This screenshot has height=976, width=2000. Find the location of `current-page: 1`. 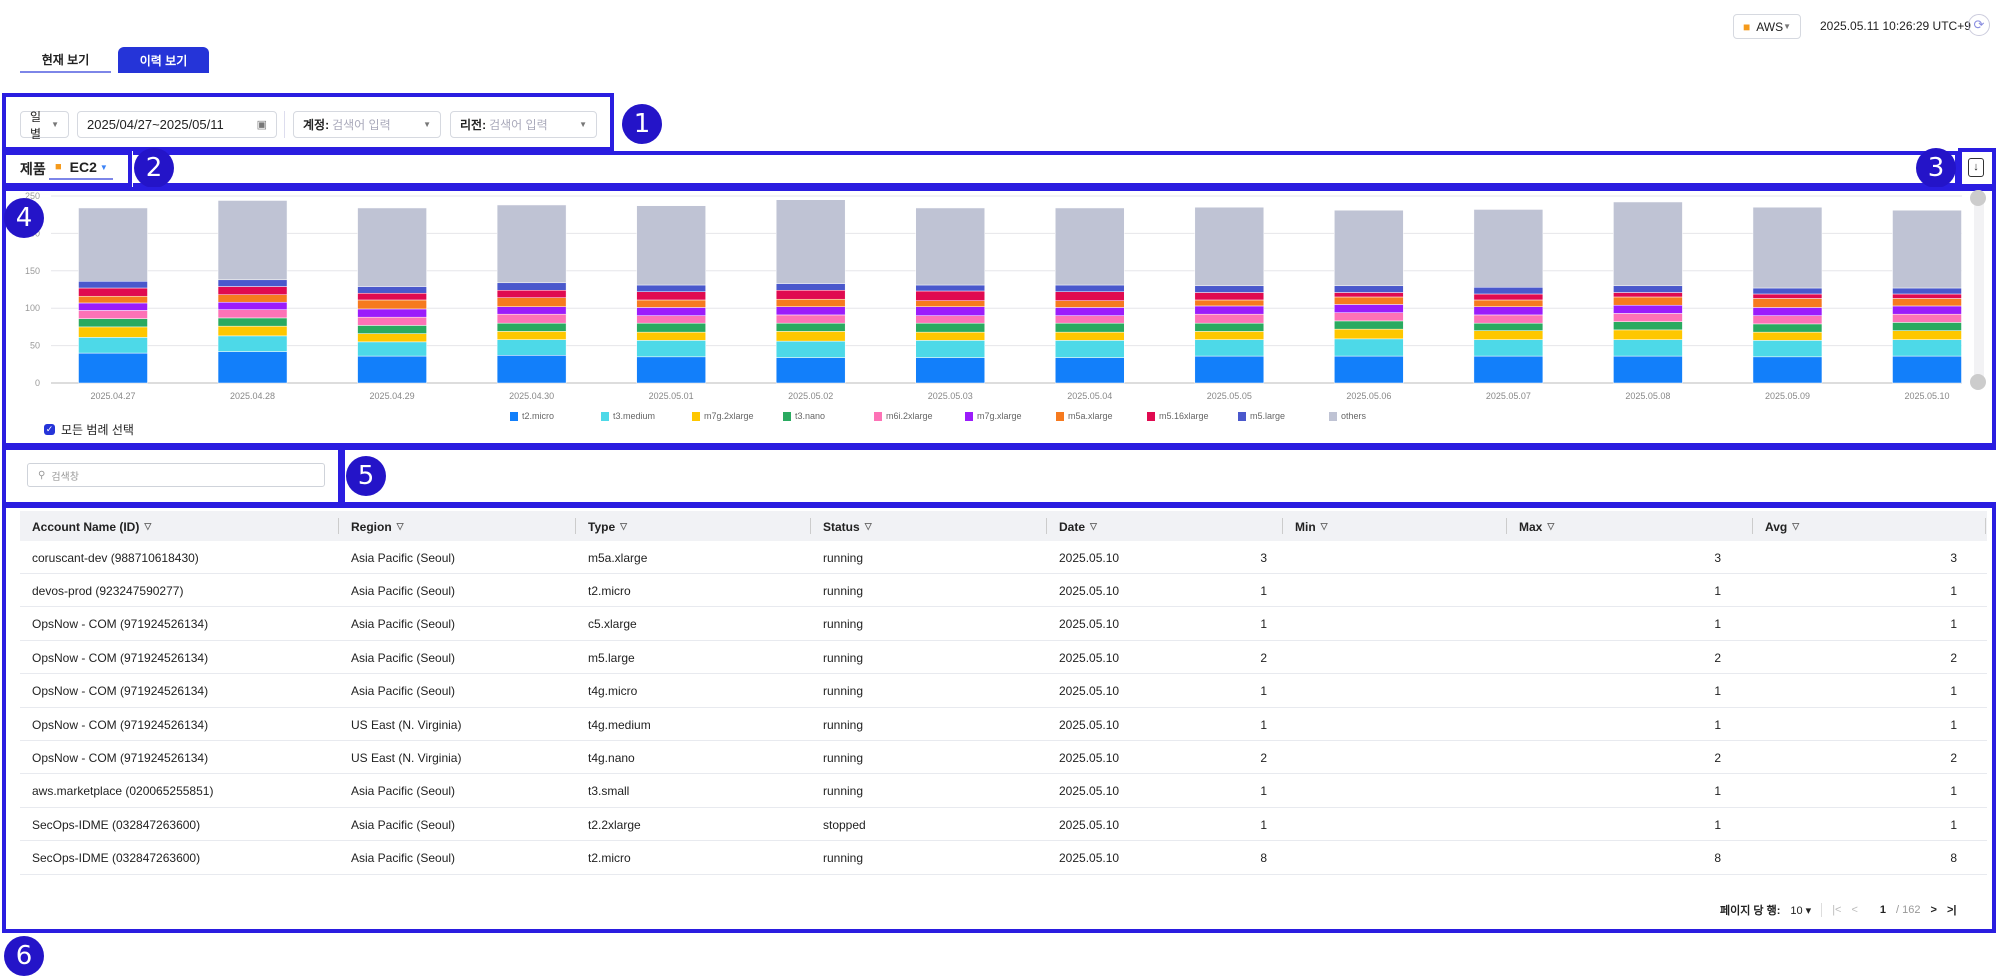

current-page: 1 is located at coordinates (1883, 910).